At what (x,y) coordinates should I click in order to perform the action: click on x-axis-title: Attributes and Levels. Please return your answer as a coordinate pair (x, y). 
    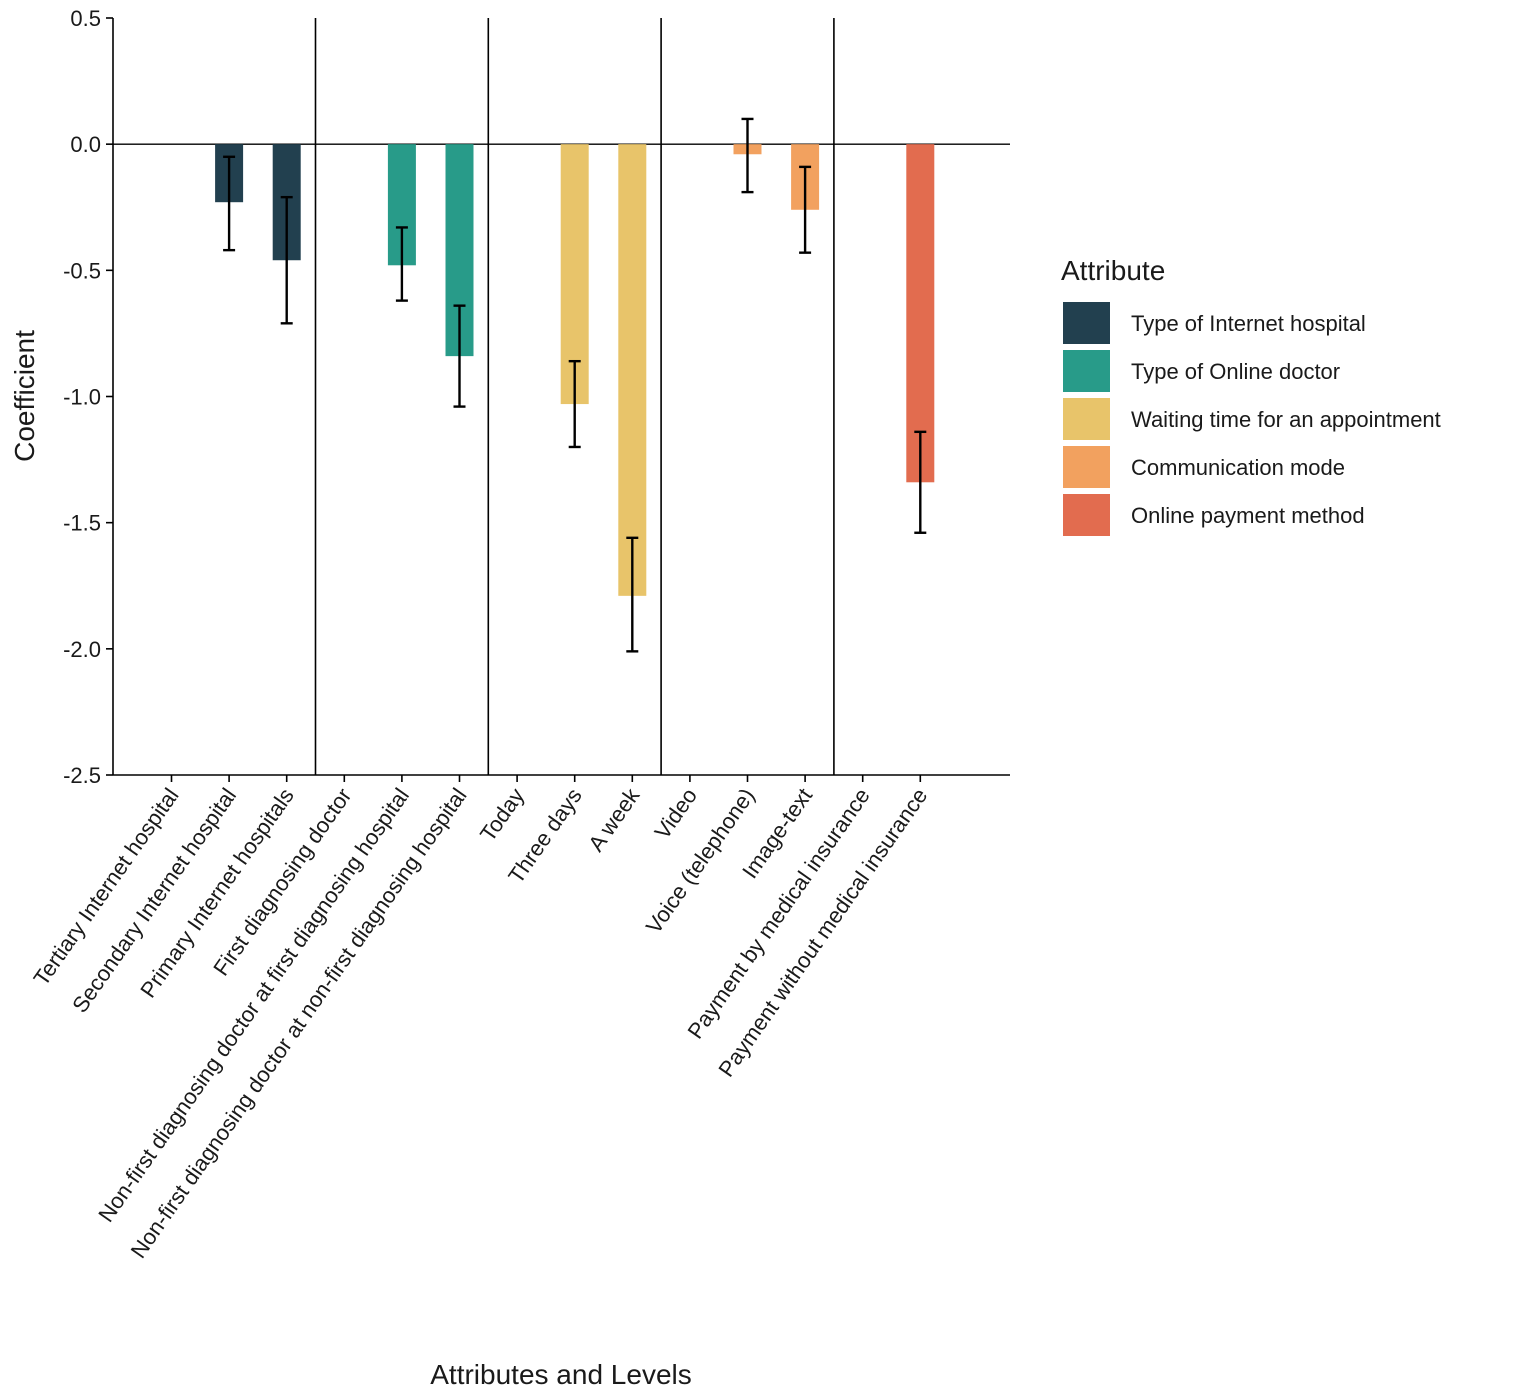
    Looking at the image, I should click on (561, 1374).